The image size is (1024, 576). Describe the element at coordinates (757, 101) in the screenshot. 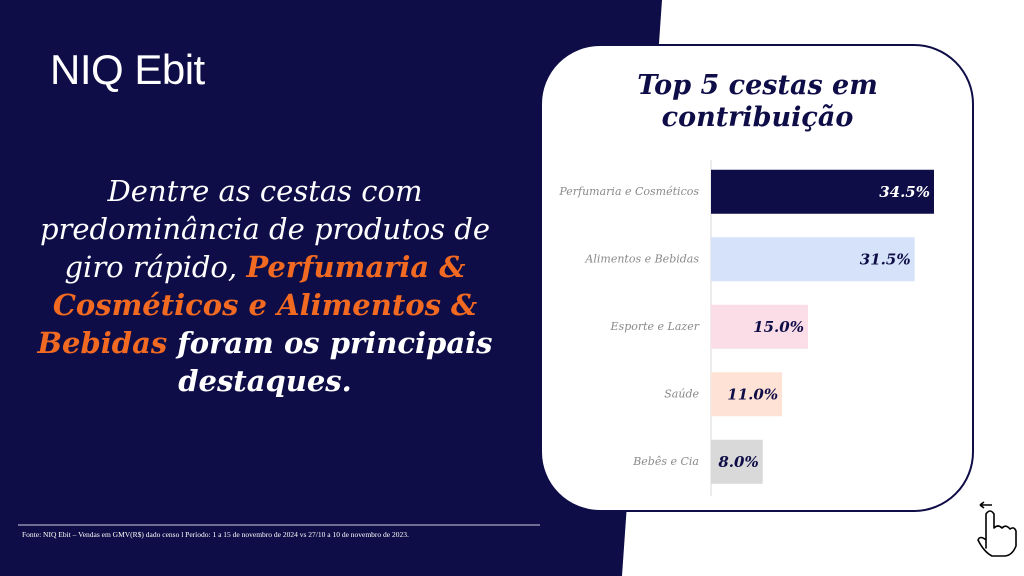

I see `chart-title: Top 5 cestas em contribuição` at that location.